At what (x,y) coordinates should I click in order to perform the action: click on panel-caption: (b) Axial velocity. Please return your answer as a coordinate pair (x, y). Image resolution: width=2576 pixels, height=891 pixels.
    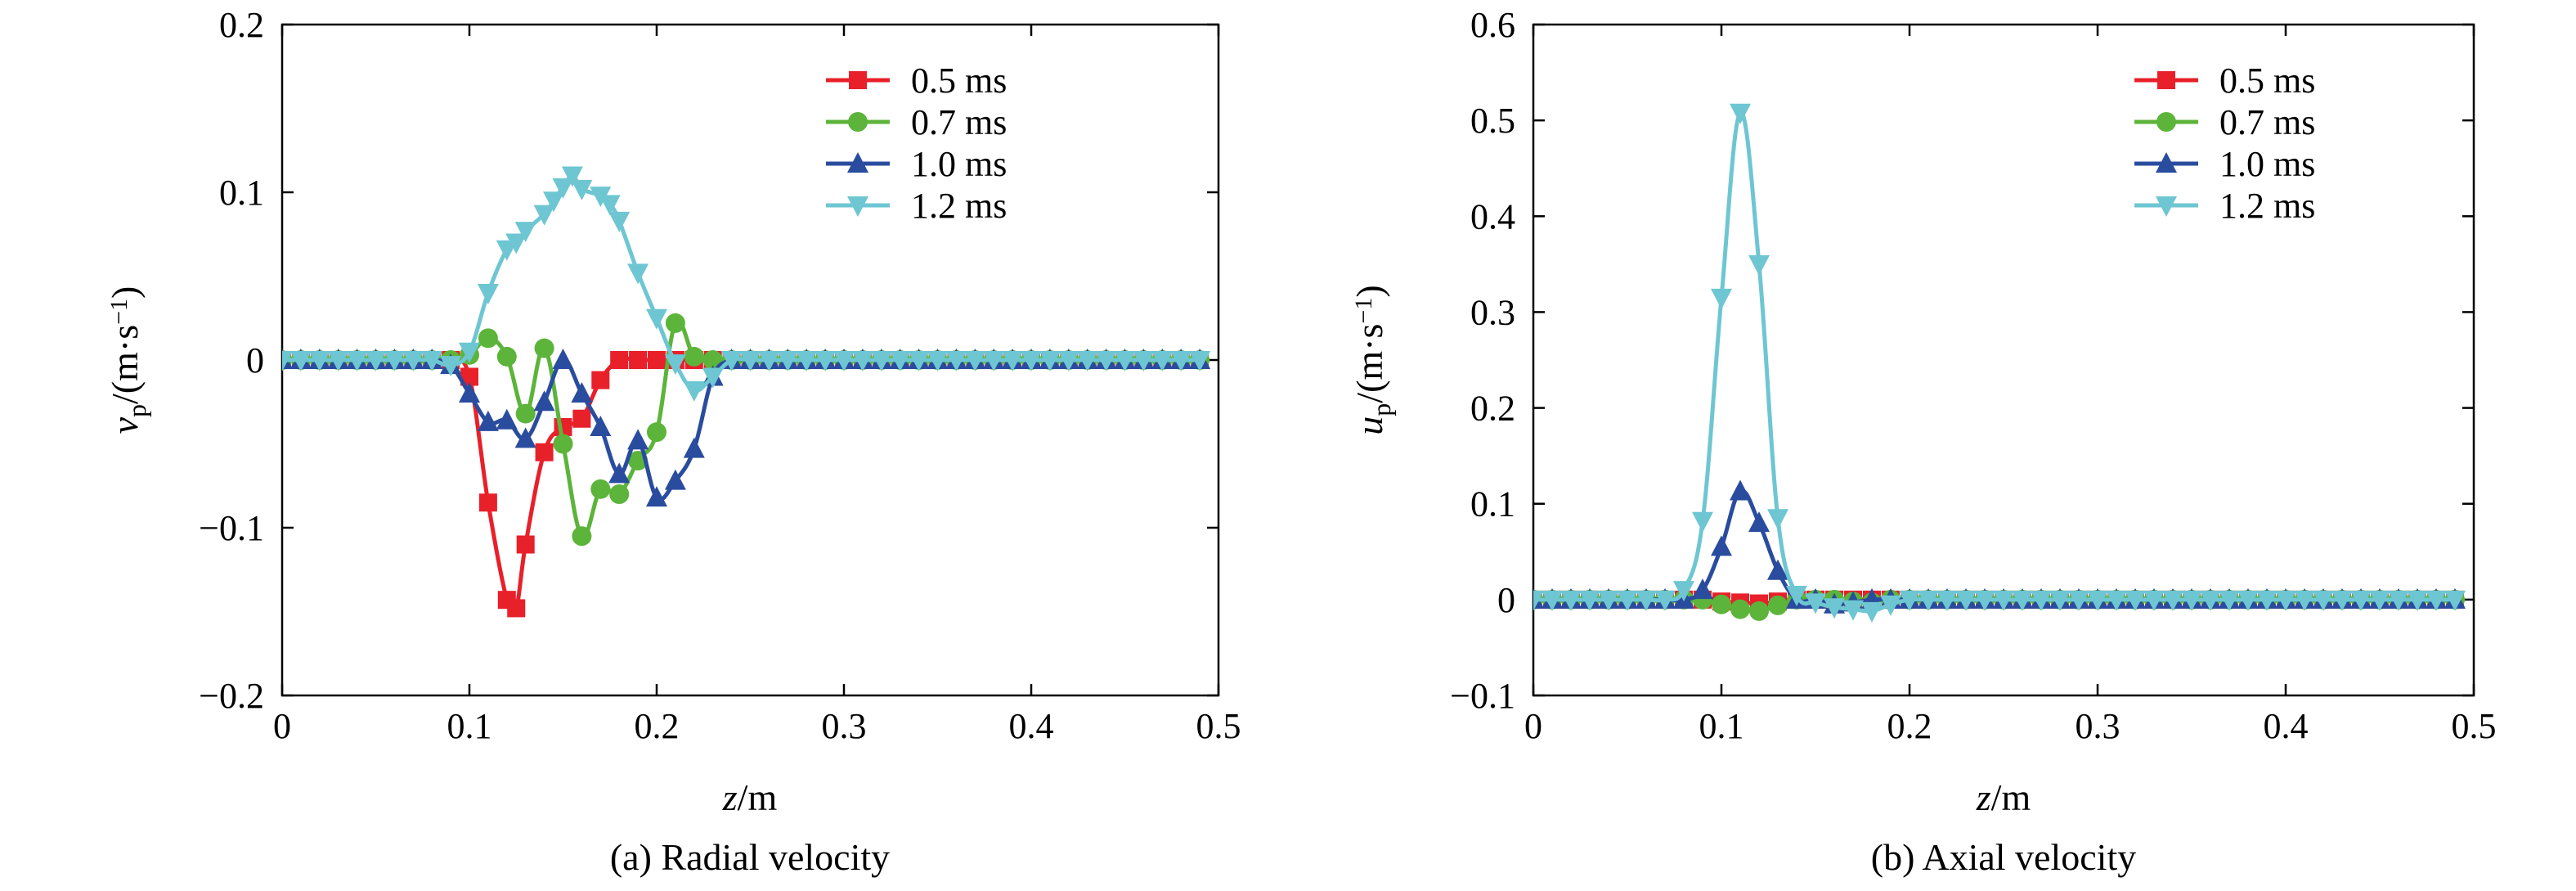
    Looking at the image, I should click on (2004, 857).